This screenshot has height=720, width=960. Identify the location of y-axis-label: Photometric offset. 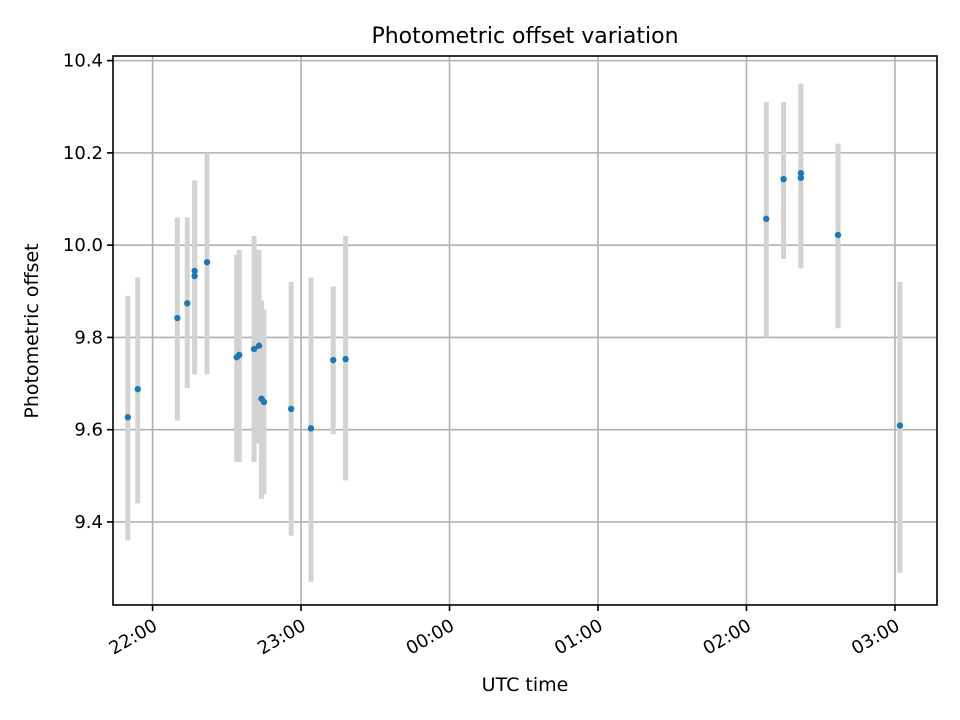
(32, 330).